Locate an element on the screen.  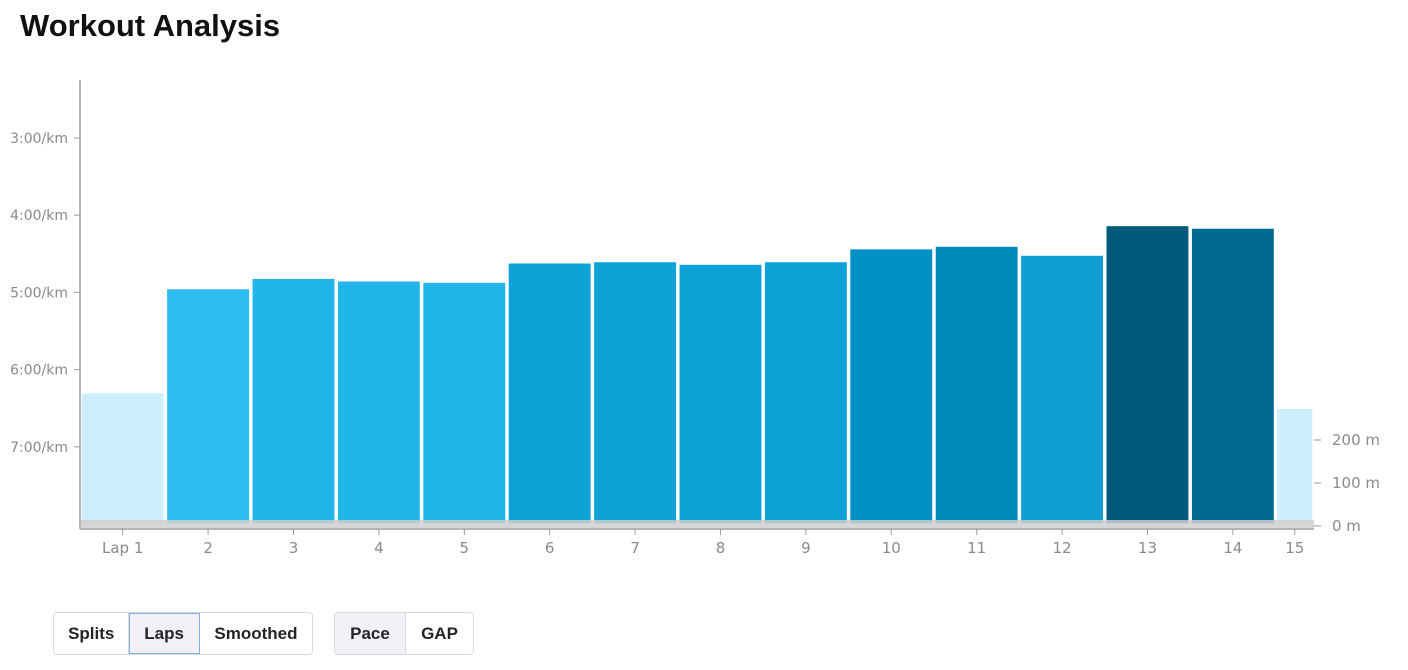
x-tick-label: 10 is located at coordinates (891, 548).